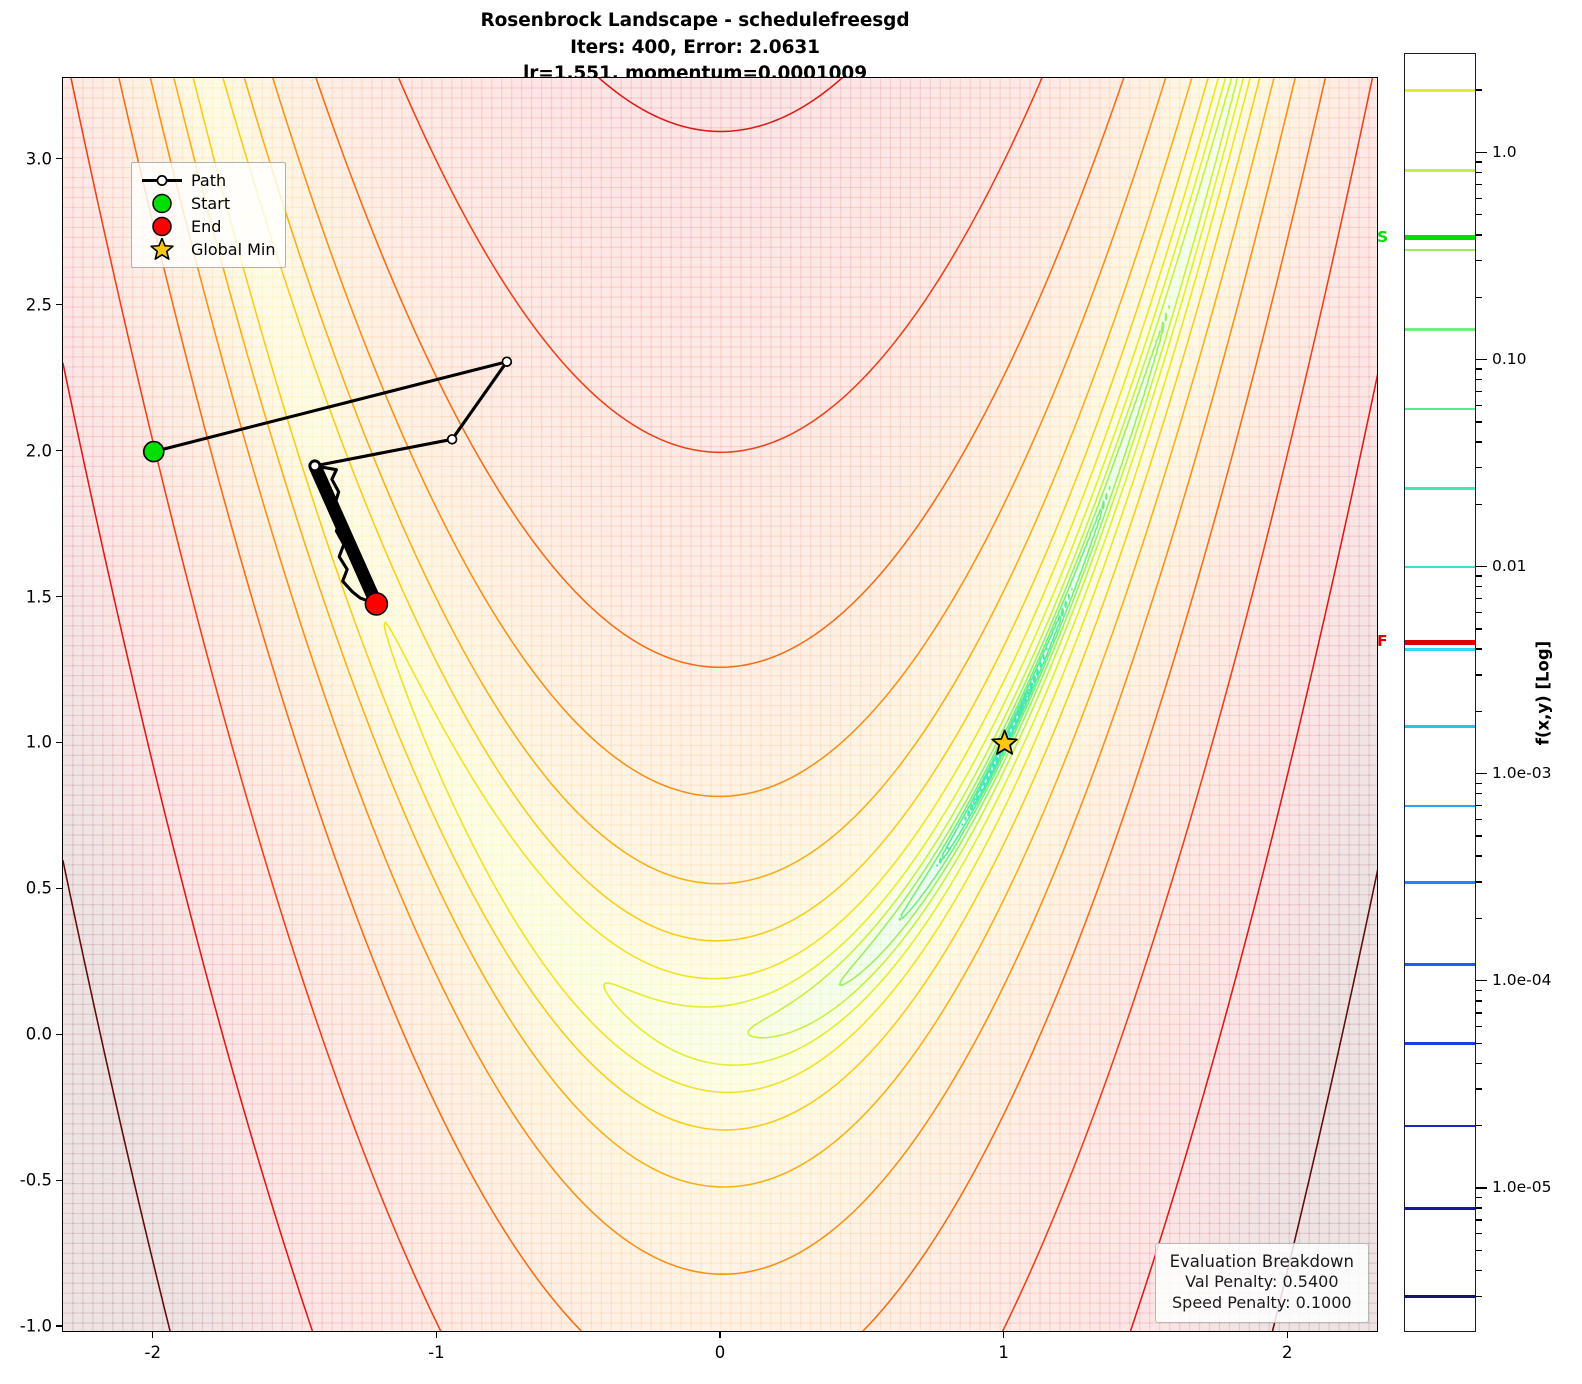 Image resolution: width=1582 pixels, height=1384 pixels. What do you see at coordinates (38, 1034) in the screenshot?
I see `y-tick-label: 0.0` at bounding box center [38, 1034].